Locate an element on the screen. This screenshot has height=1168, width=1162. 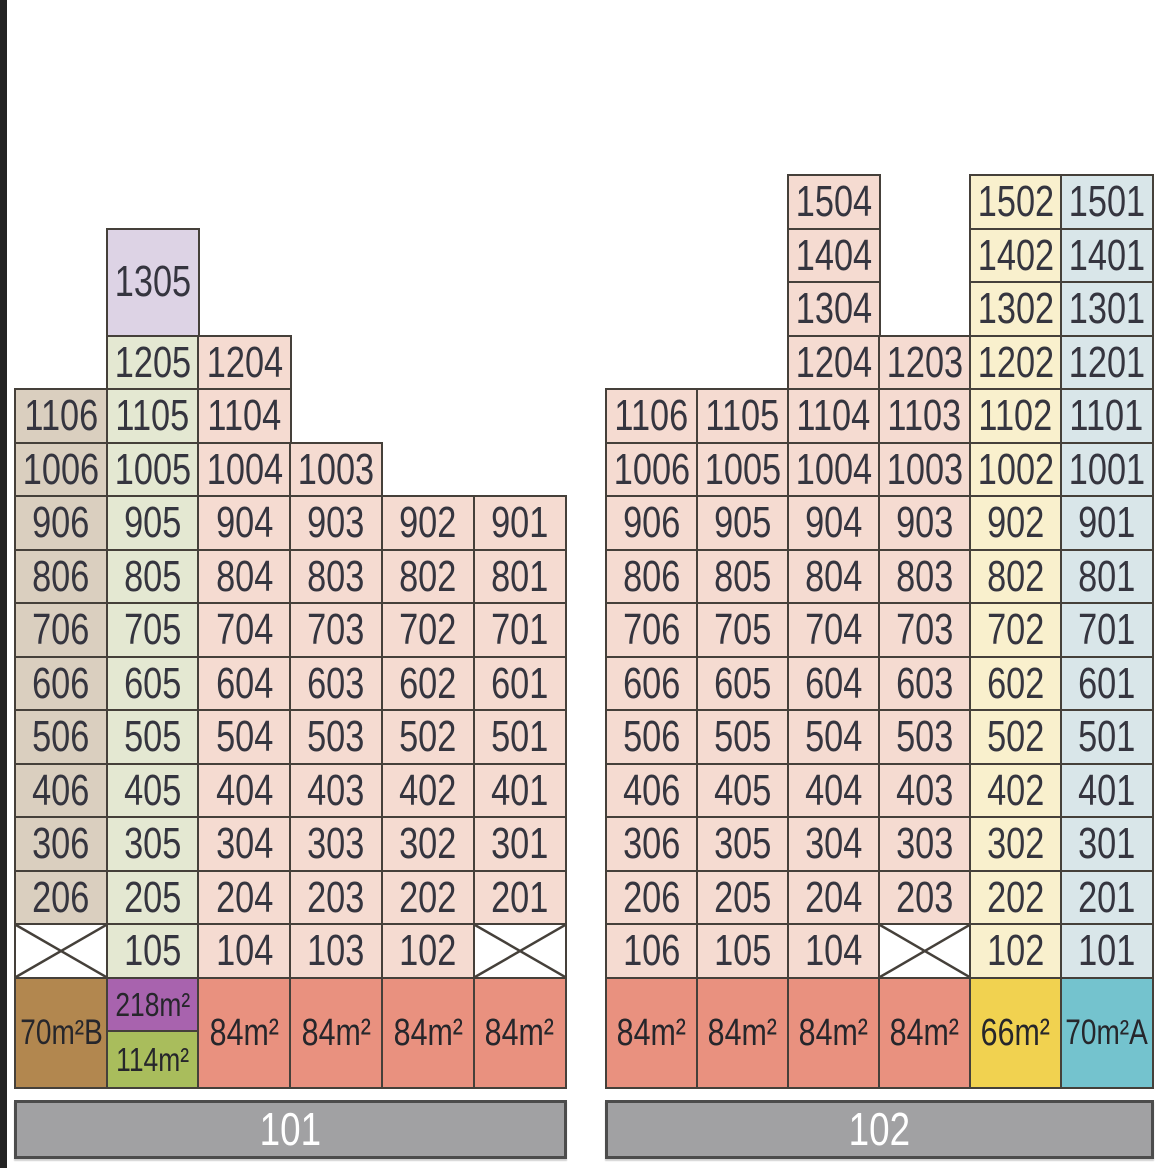
unit-number: 302 is located at coordinates (428, 843).